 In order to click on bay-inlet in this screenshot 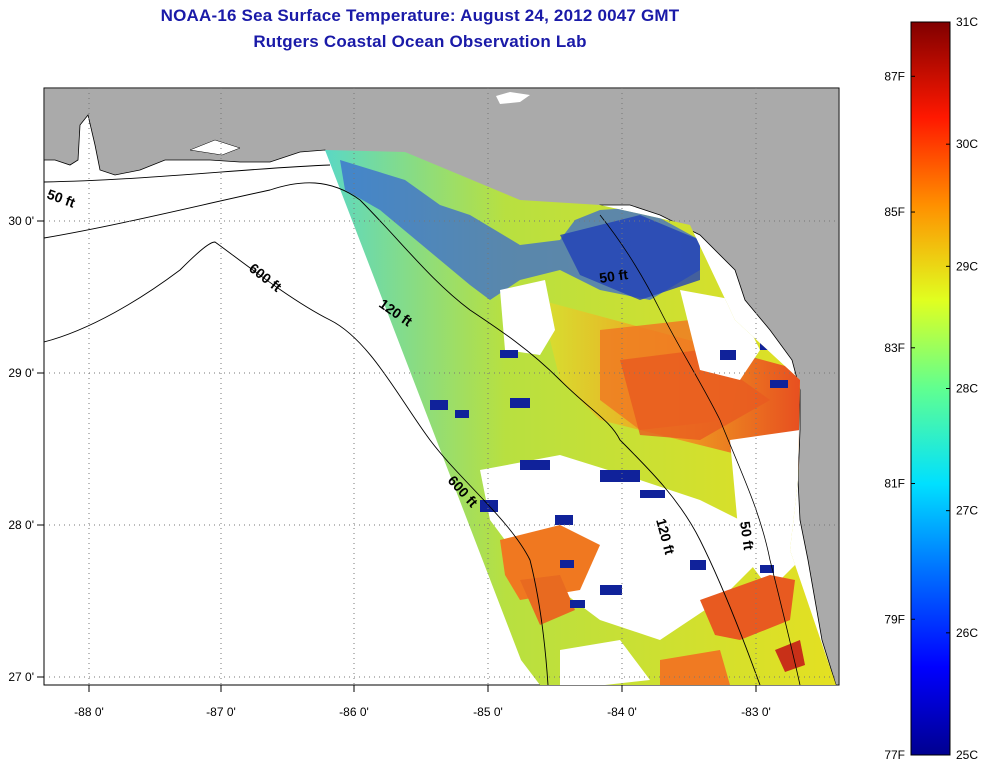, I will do `click(215, 147)`.